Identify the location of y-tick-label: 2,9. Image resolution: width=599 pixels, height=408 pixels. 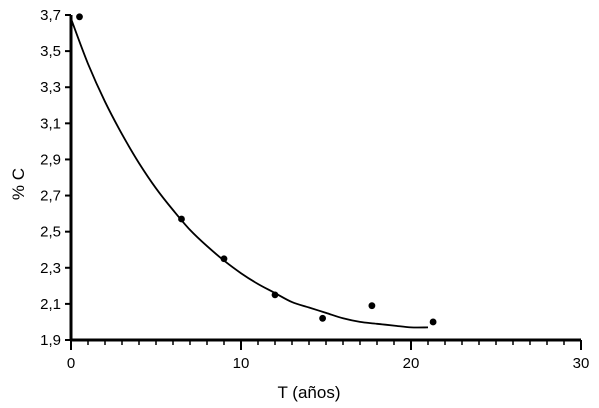
(50, 159).